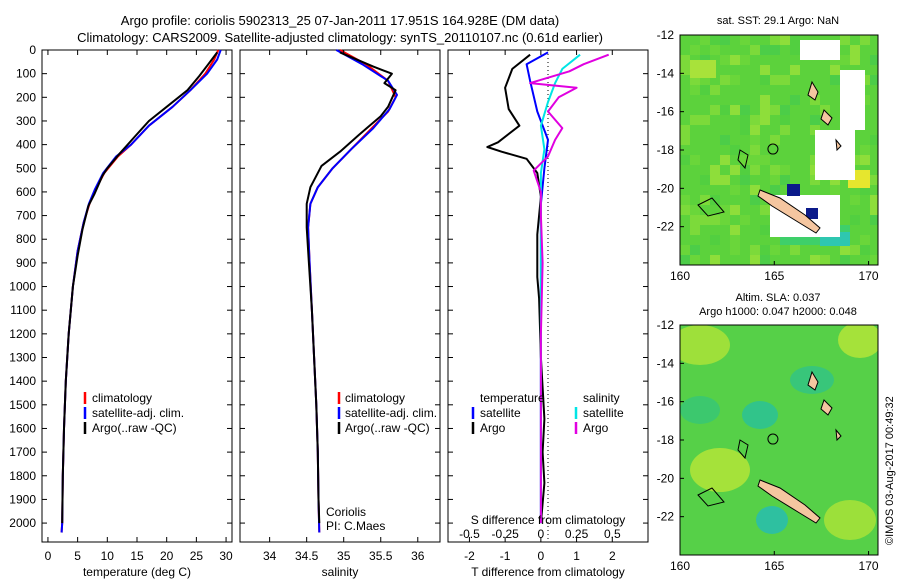 The height and width of the screenshot is (580, 900). What do you see at coordinates (601, 398) in the screenshot?
I see `legend-header-salinity: salinity` at bounding box center [601, 398].